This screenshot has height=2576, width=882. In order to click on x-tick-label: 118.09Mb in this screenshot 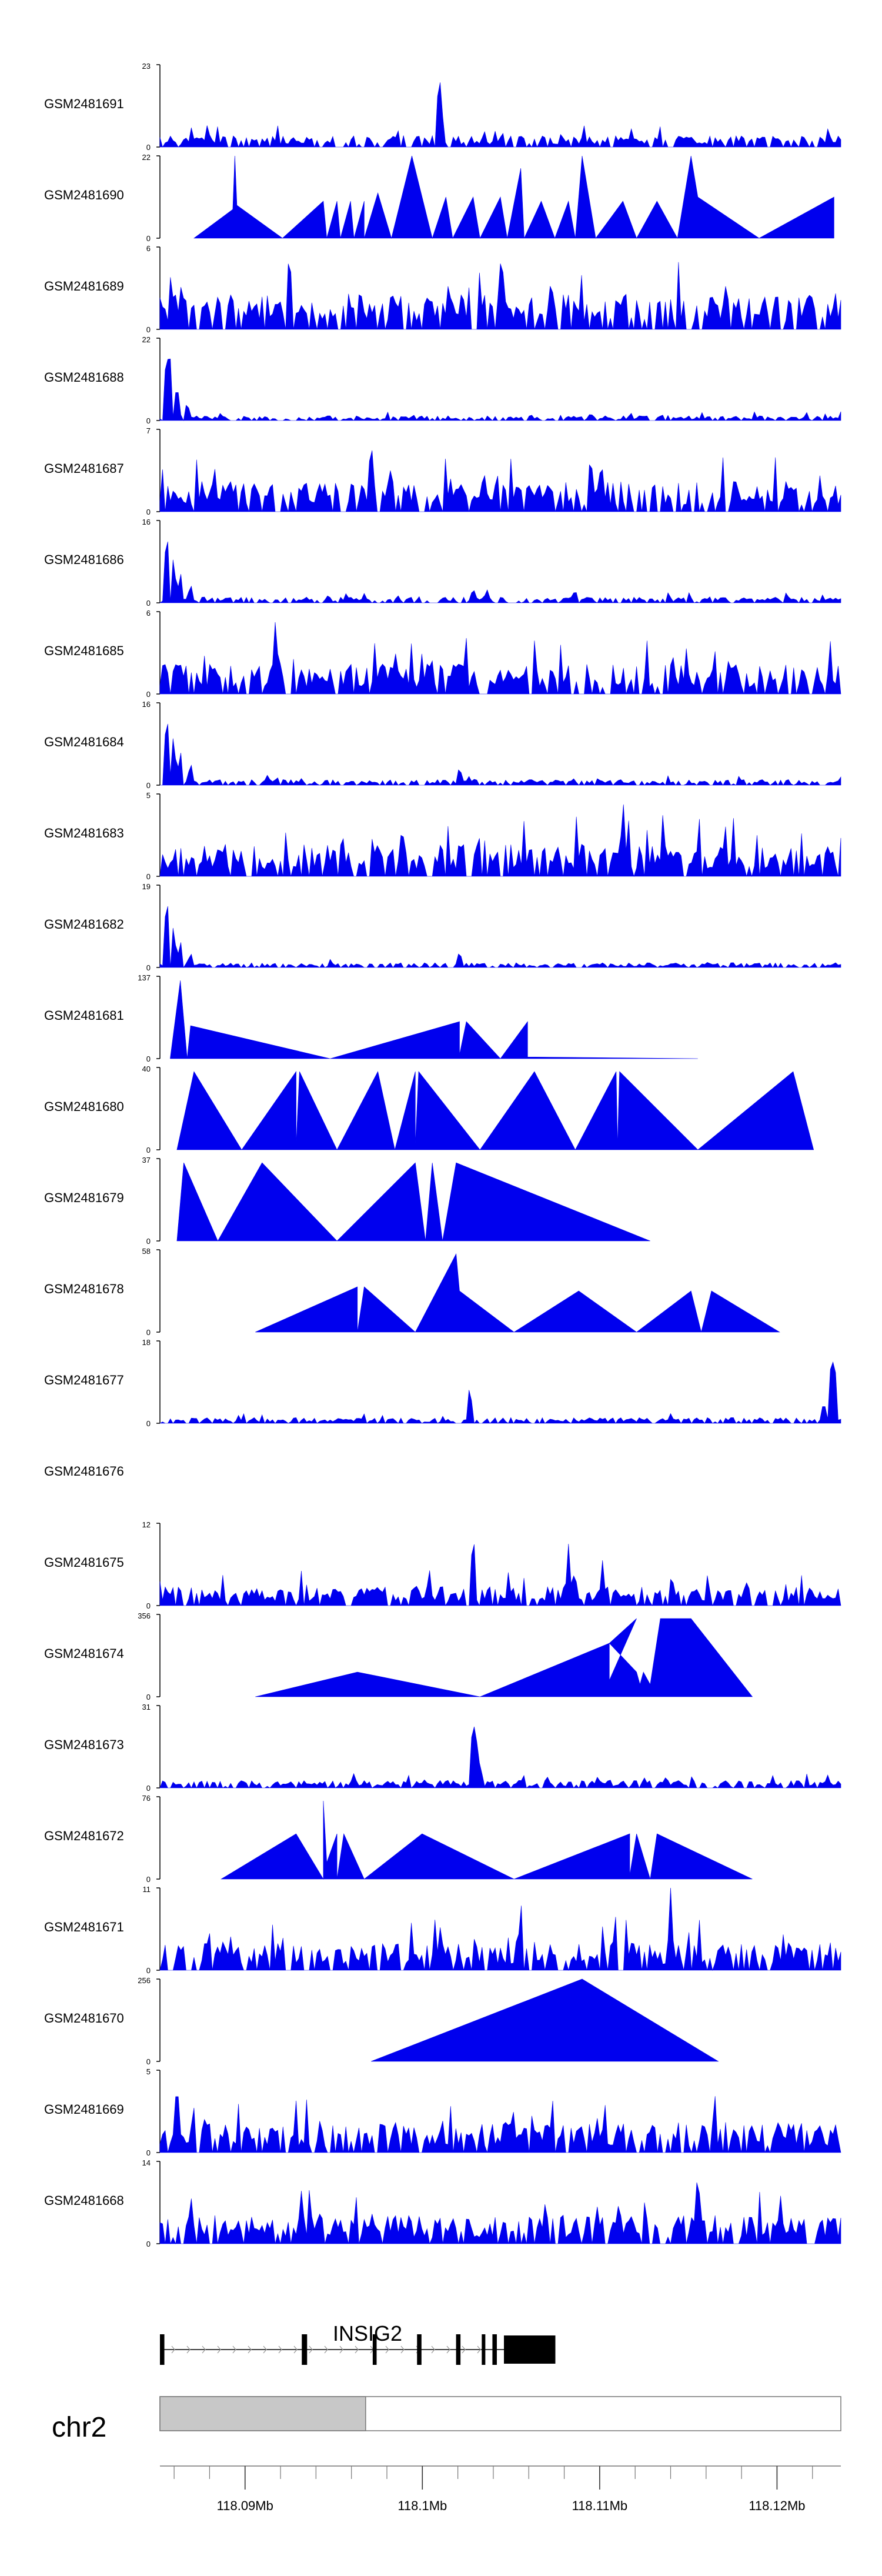, I will do `click(245, 2505)`.